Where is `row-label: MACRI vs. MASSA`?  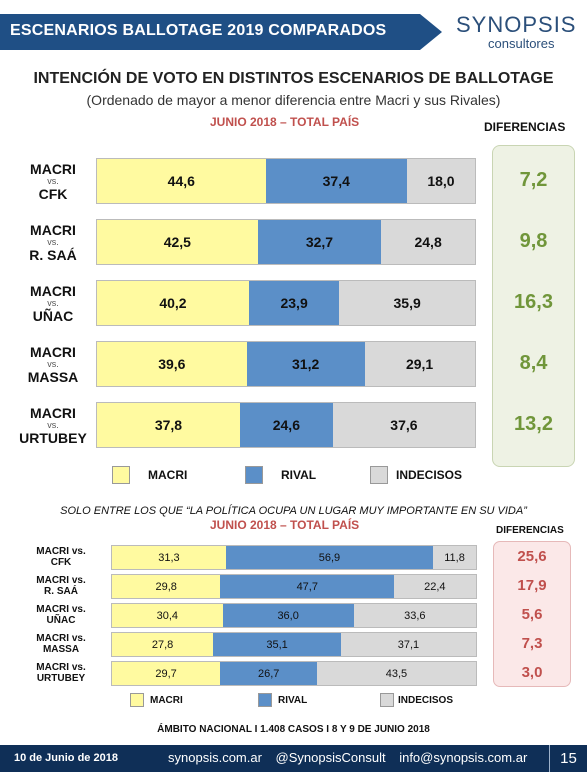 row-label: MACRI vs. MASSA is located at coordinates (61, 644).